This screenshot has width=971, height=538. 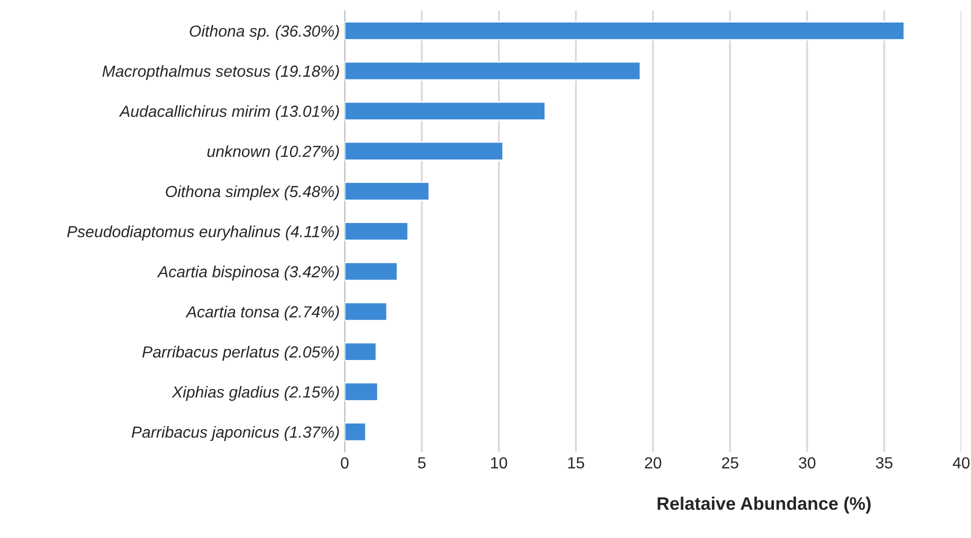 I want to click on x-tick-label: 0, so click(x=344, y=463).